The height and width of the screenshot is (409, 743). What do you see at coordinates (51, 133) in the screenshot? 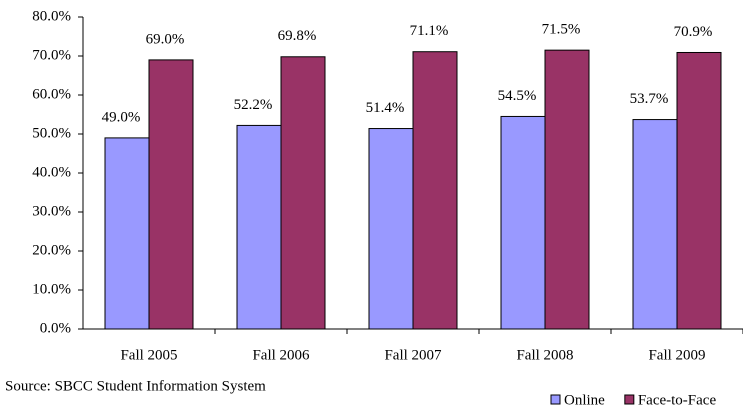
I see `y-tick-label: 50.0%` at bounding box center [51, 133].